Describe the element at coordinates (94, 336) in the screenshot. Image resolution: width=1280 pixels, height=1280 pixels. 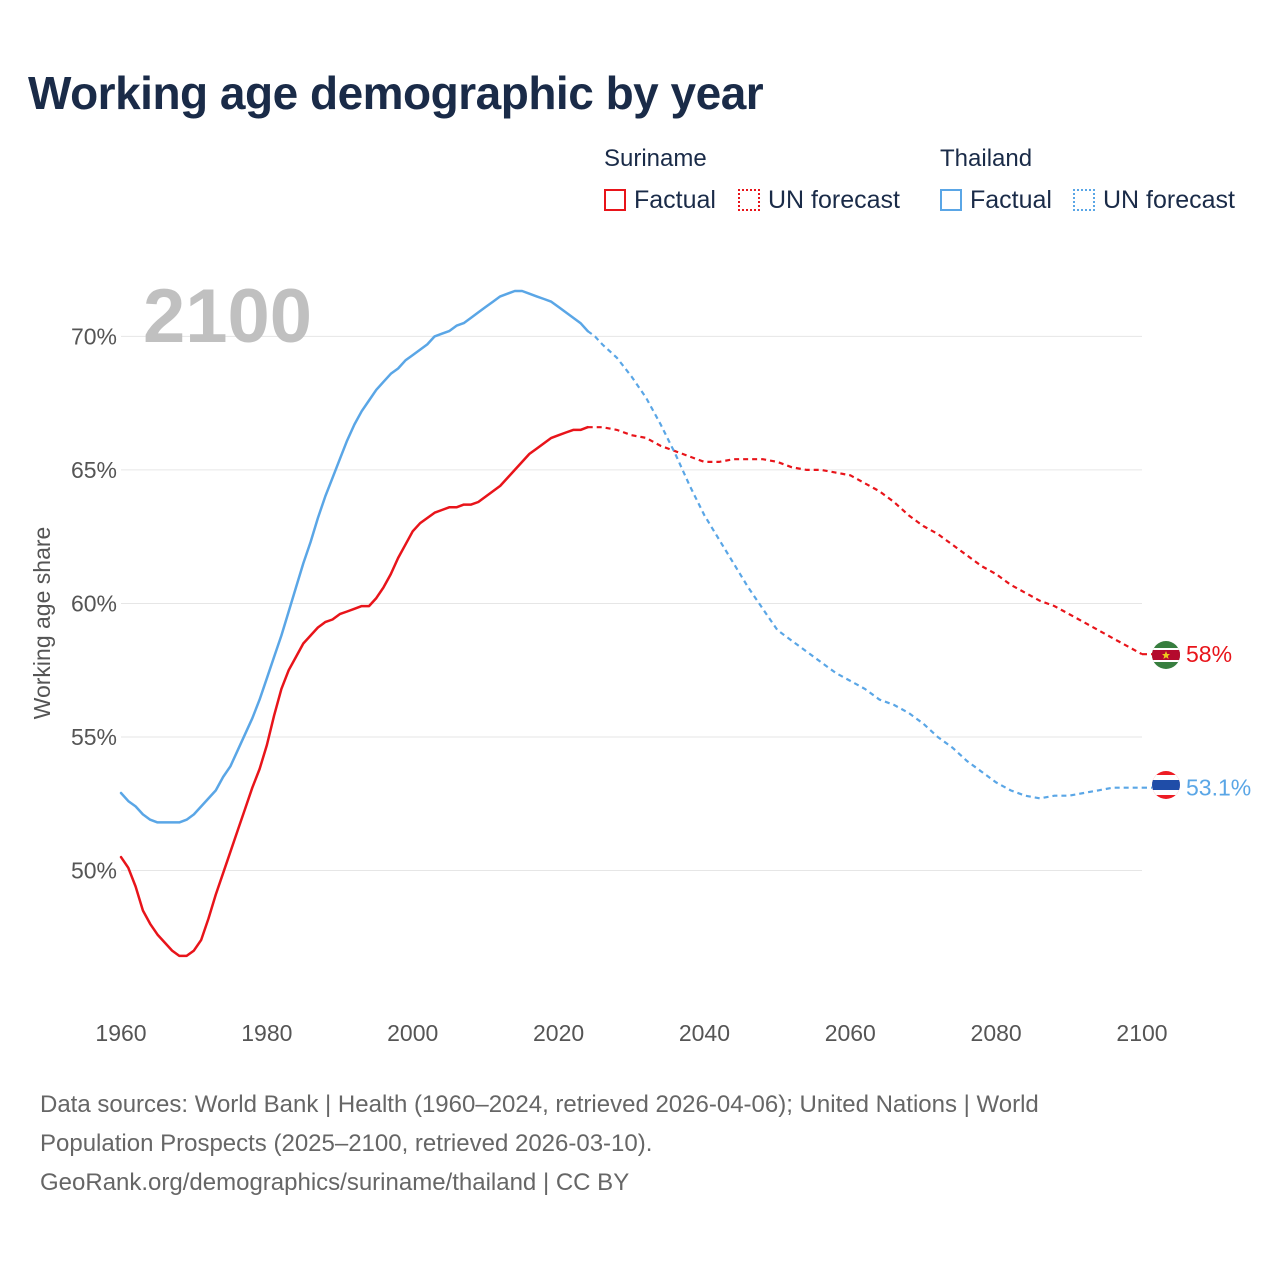
I see `y-tick-label: 70%` at that location.